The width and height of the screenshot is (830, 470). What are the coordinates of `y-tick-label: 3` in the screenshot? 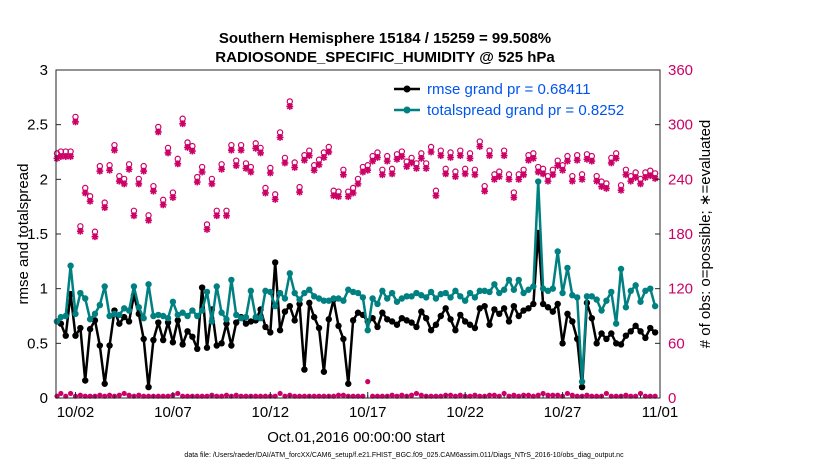 It's located at (44, 70).